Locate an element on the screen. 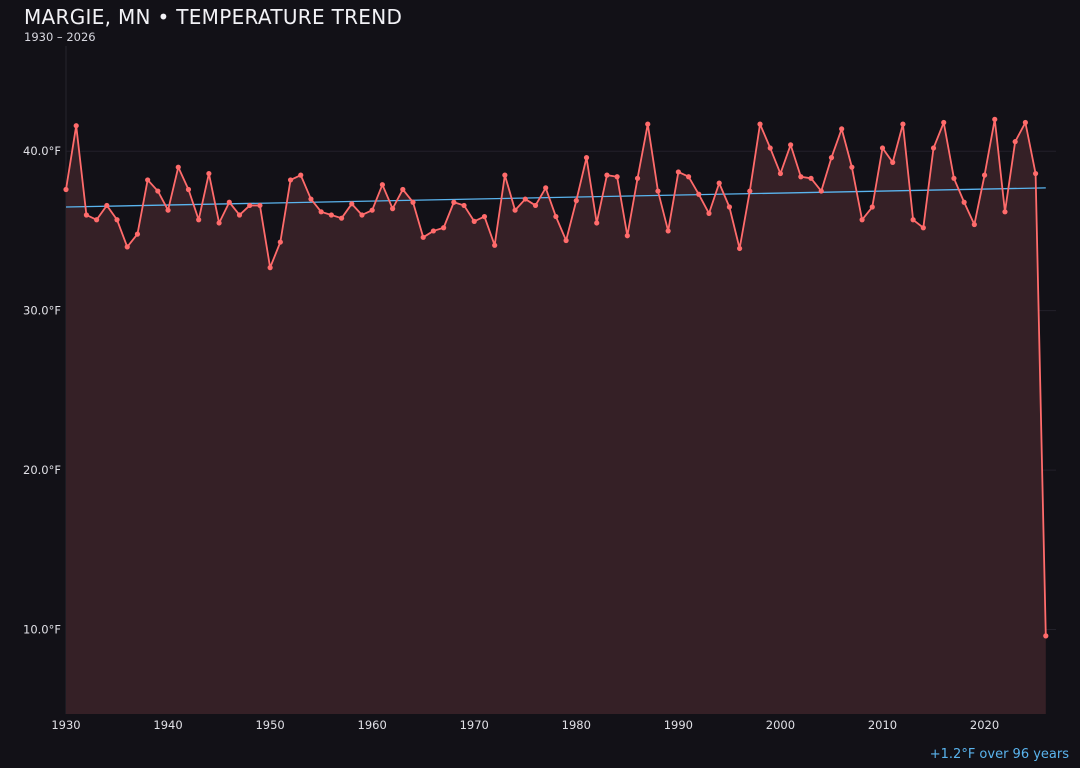 The width and height of the screenshot is (1080, 768). y-tick-label: 40.0°F is located at coordinates (42, 151).